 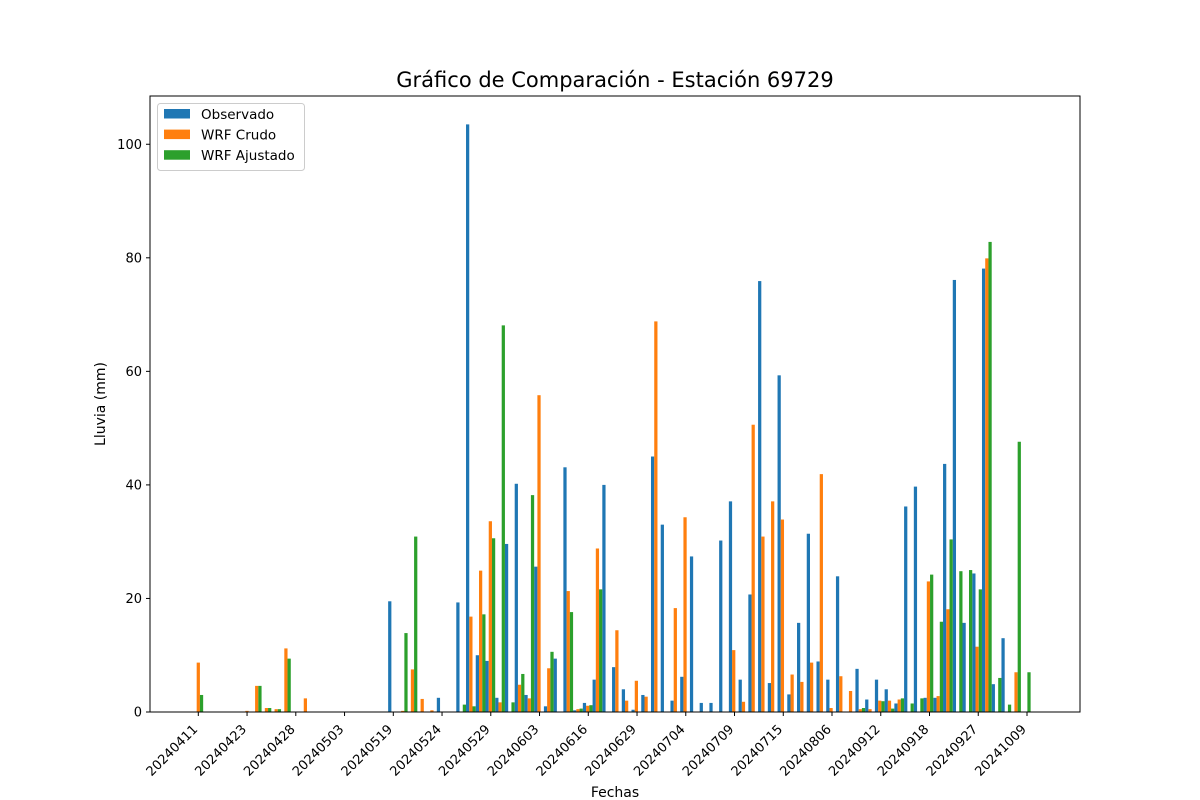 I want to click on y-tick-label: 20, so click(x=133, y=599).